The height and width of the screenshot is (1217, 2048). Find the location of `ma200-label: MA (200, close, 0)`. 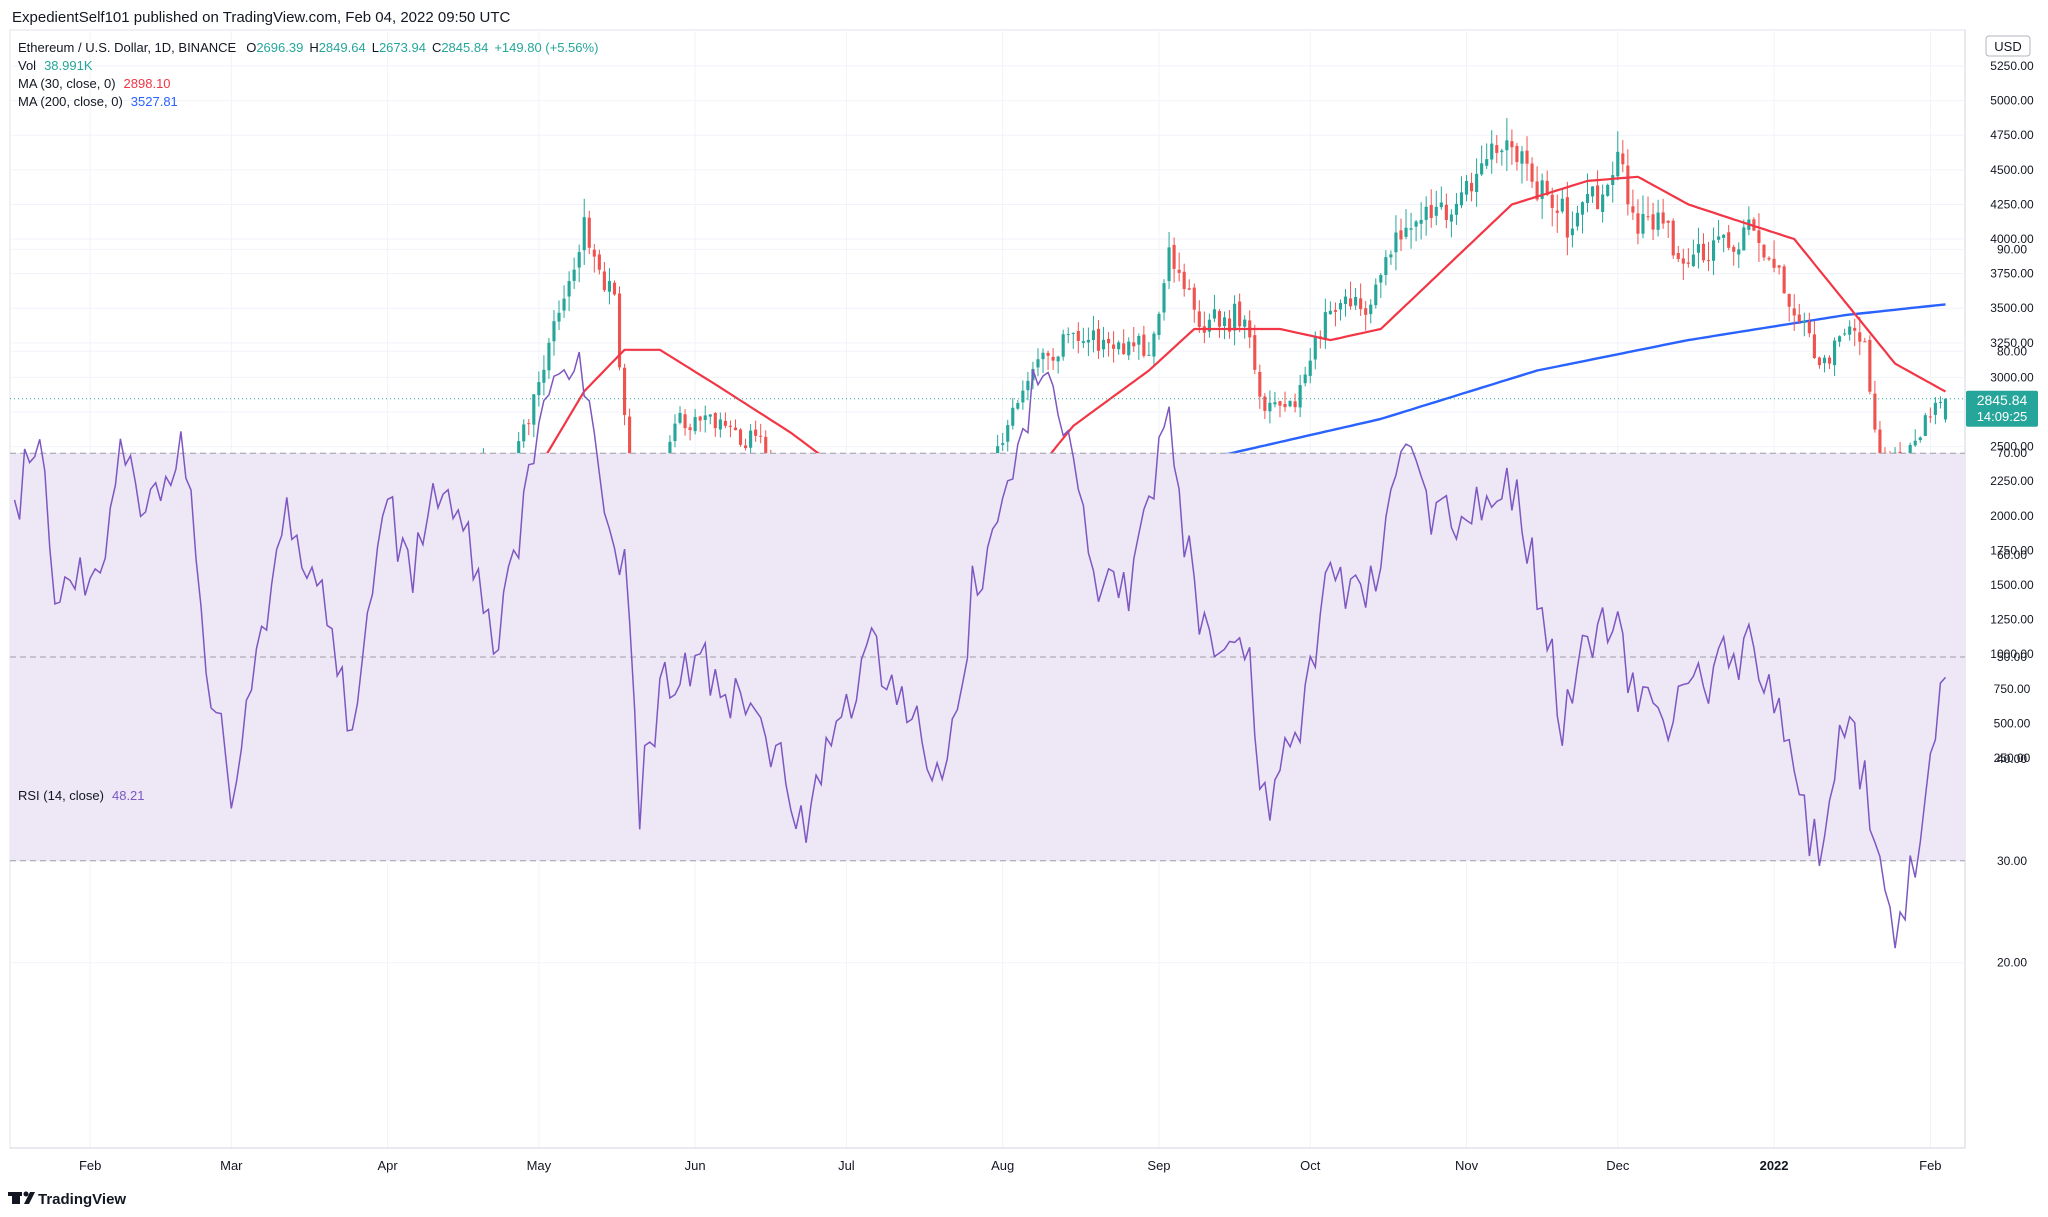

ma200-label: MA (200, close, 0) is located at coordinates (70, 101).